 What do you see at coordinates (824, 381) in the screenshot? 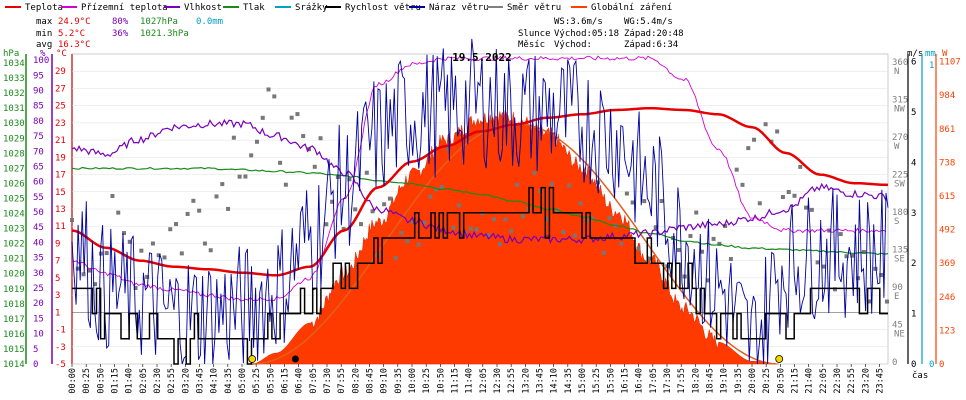
I see `x-tick-label: 22:05` at bounding box center [824, 381].